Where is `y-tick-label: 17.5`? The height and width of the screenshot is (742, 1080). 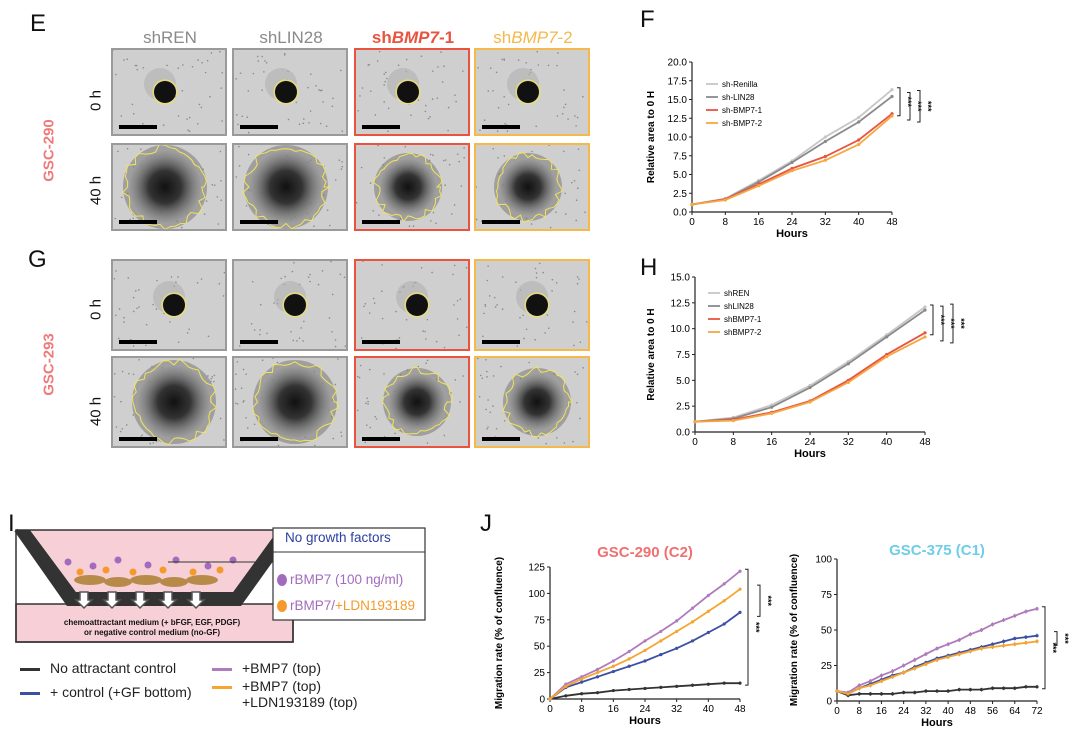
y-tick-label: 17.5 is located at coordinates (678, 81).